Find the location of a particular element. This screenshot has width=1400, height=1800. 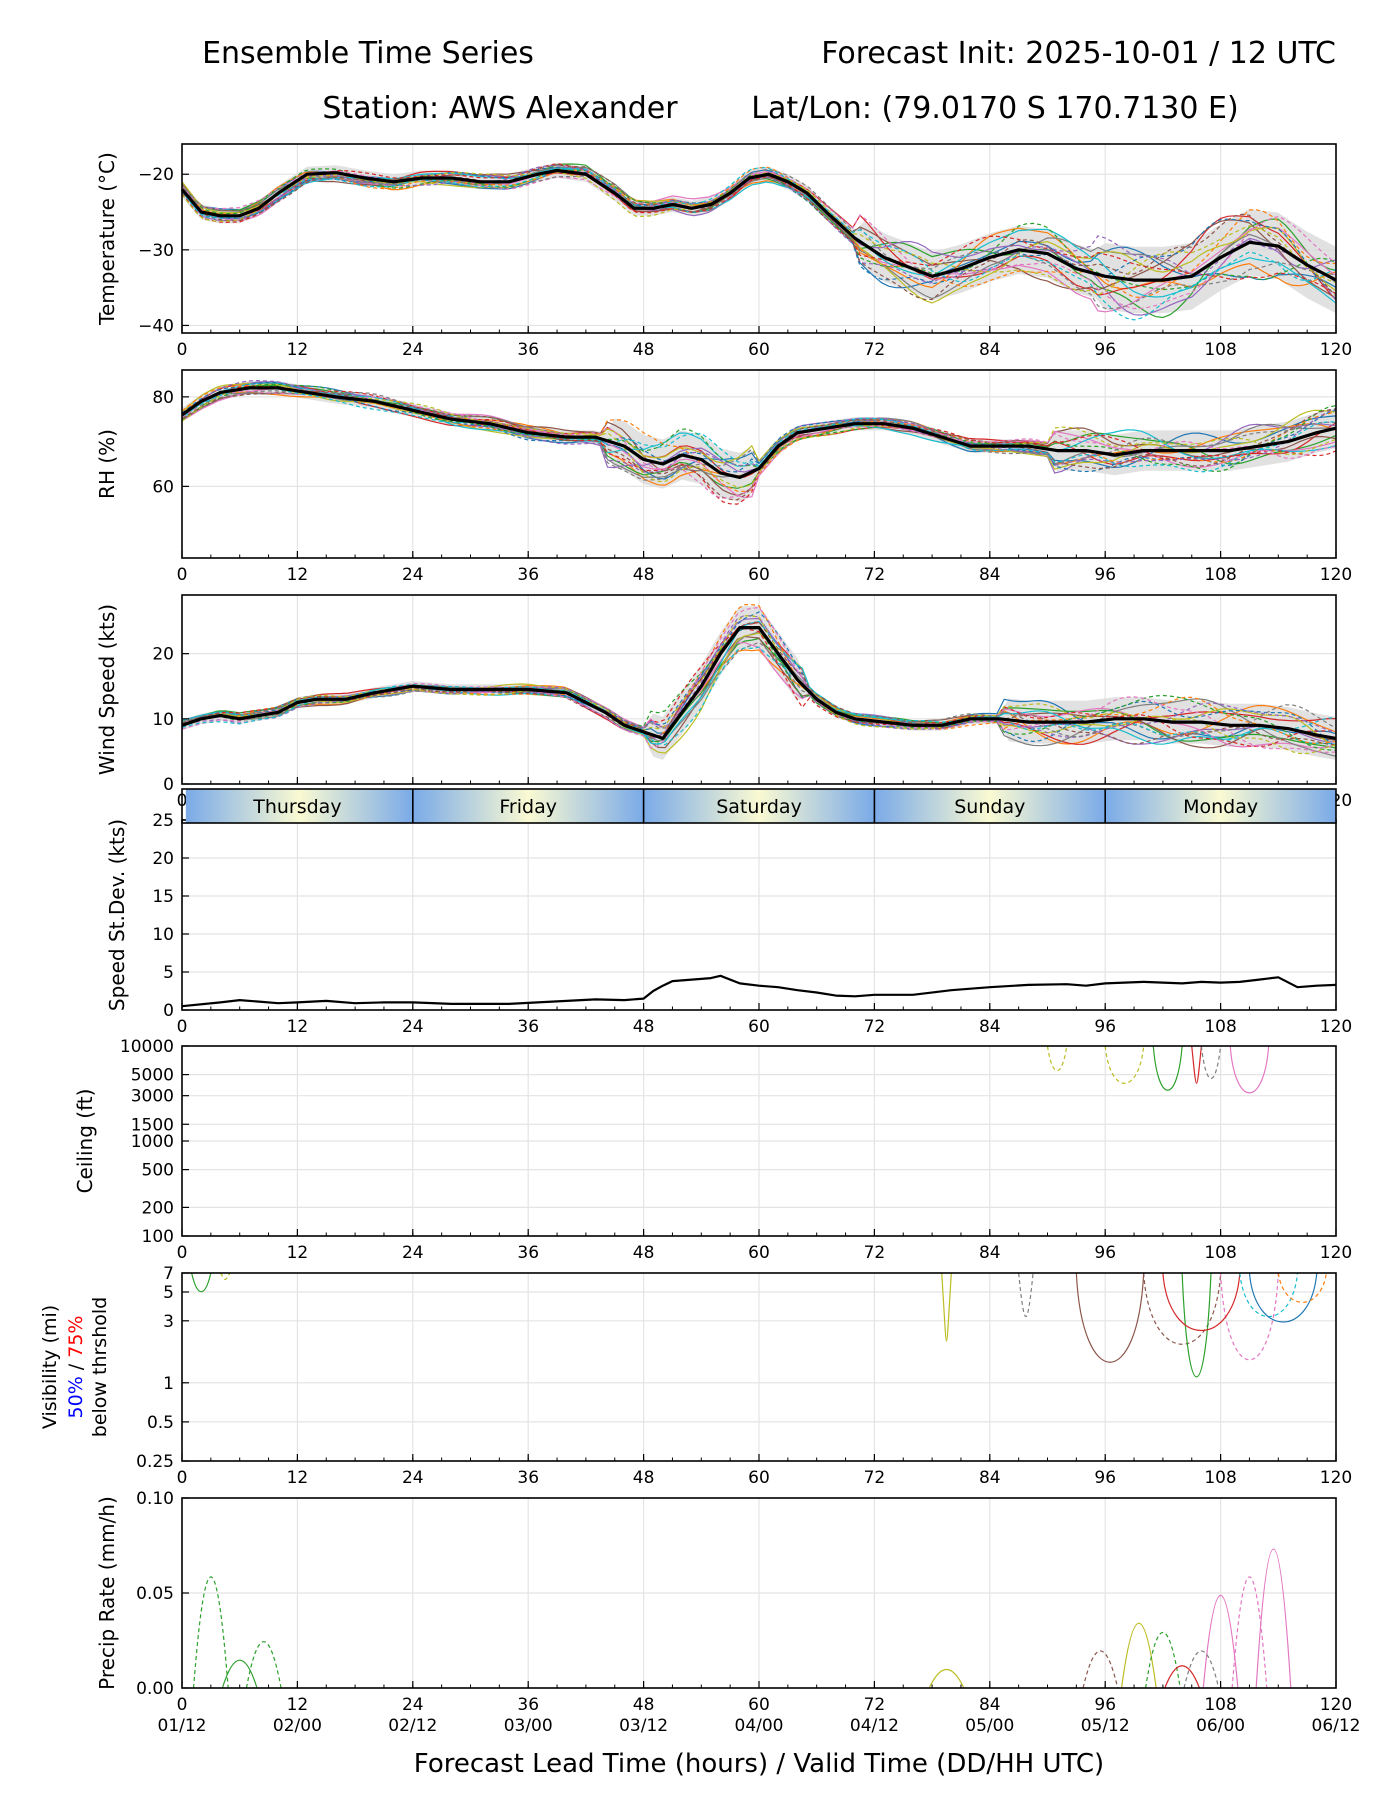

y-tick-label: 3 is located at coordinates (168, 1322).